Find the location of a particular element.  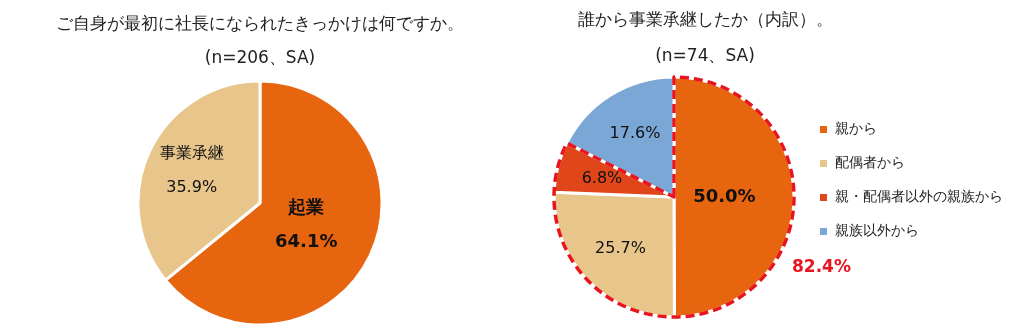

chart-subtitle: (n=206、SA) is located at coordinates (260, 57).